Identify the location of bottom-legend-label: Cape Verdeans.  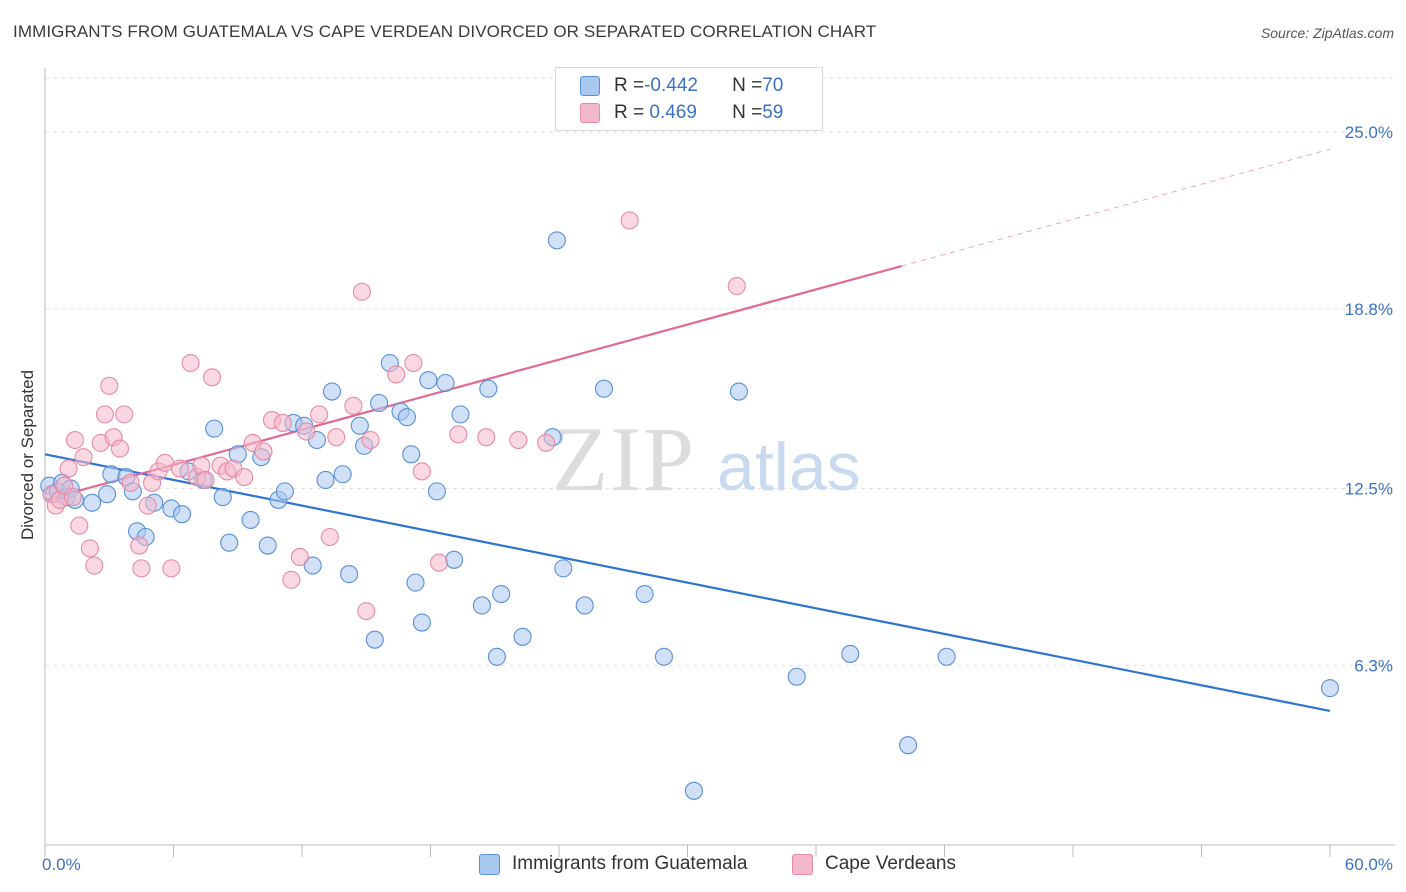
(890, 863).